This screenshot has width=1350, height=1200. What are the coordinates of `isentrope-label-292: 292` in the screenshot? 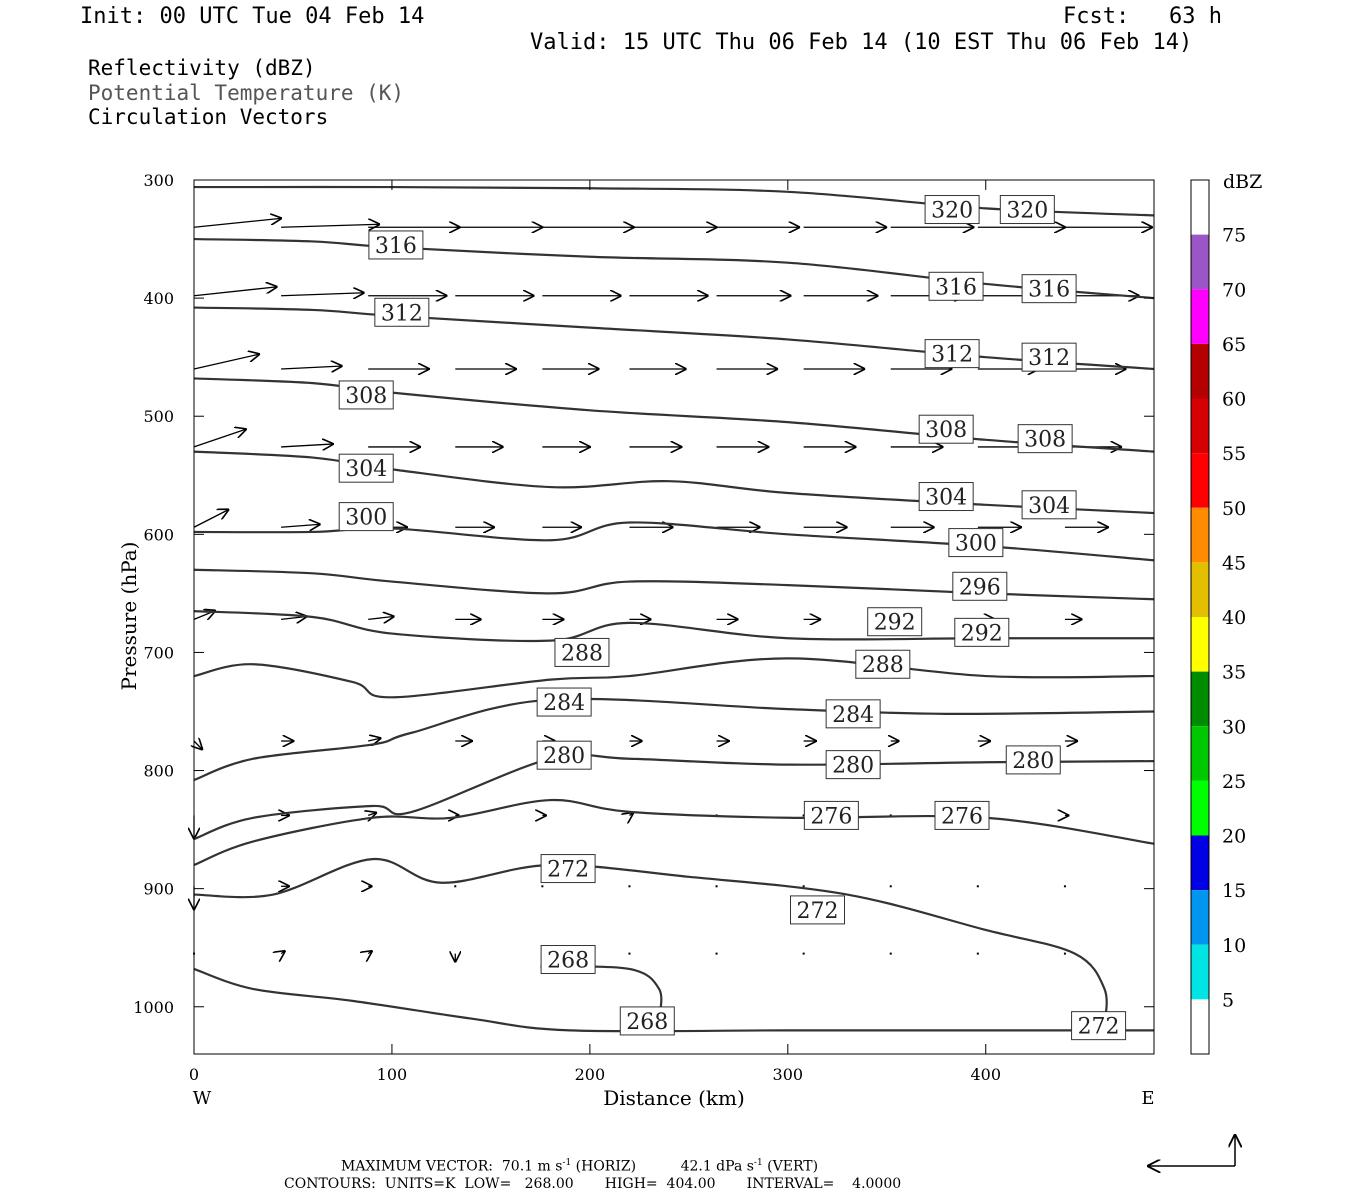 It's located at (982, 632).